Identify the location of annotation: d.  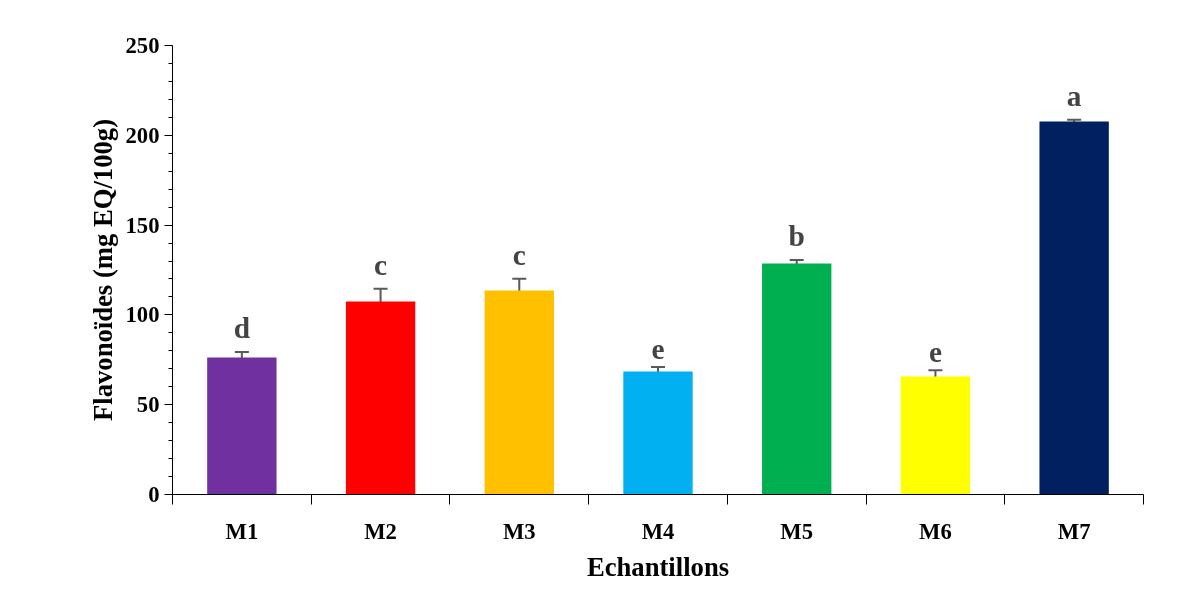
(242, 328).